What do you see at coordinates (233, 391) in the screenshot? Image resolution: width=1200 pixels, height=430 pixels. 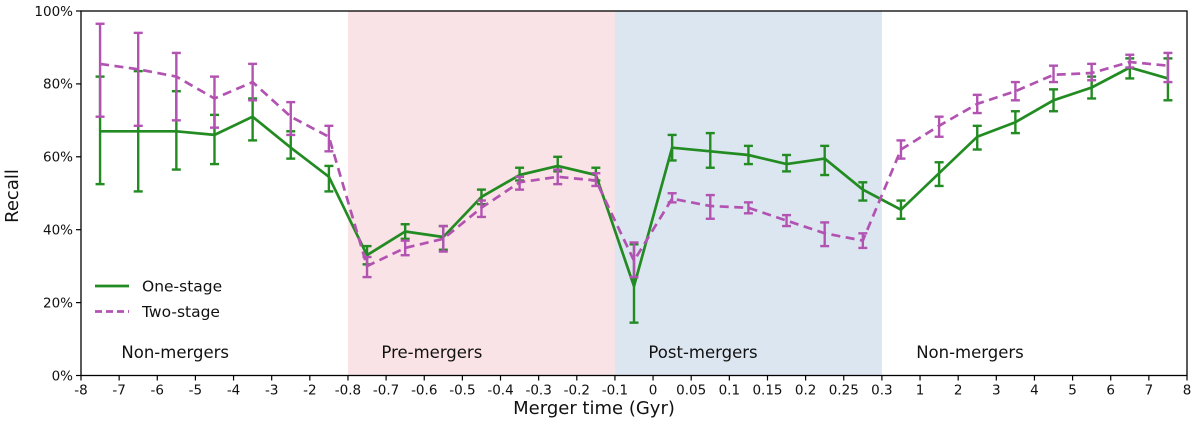 I see `x-tick-label: -4` at bounding box center [233, 391].